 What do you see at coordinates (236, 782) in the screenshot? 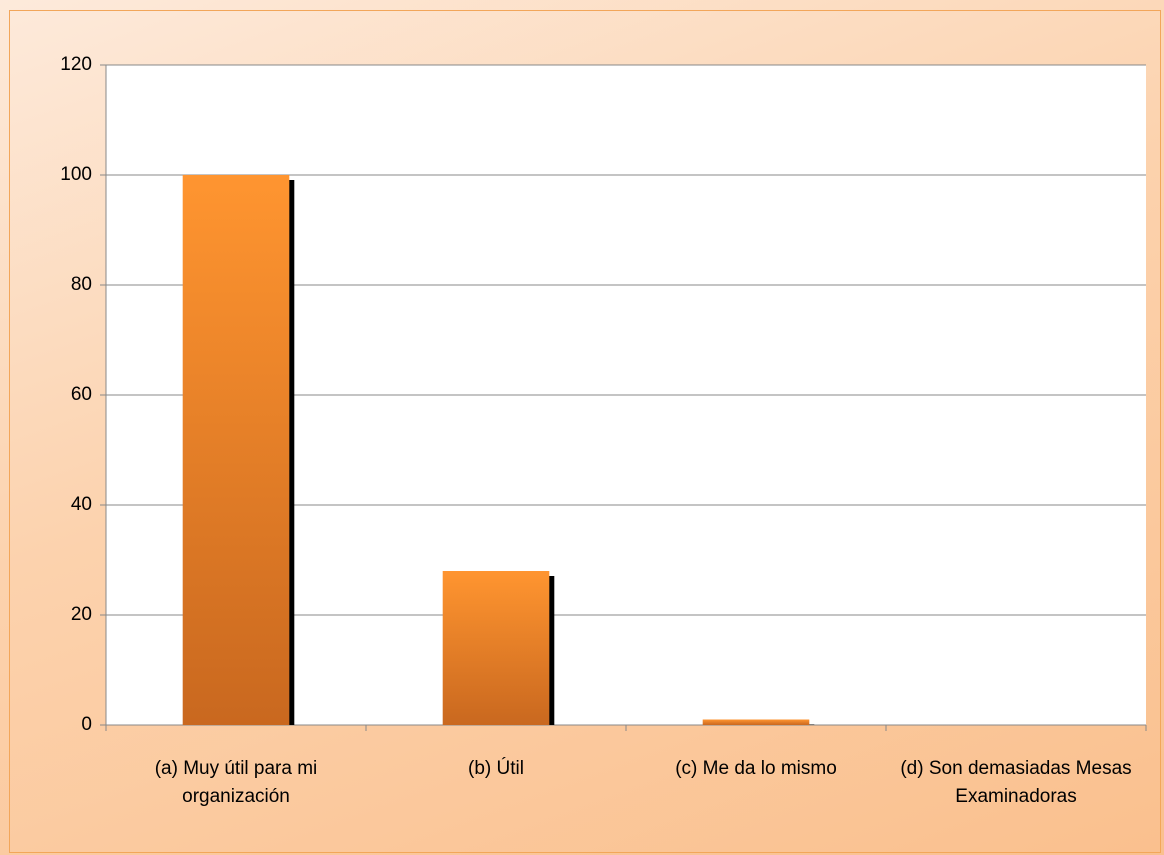
I see `x-tick-label: (a) Muy útil para mi organización` at bounding box center [236, 782].